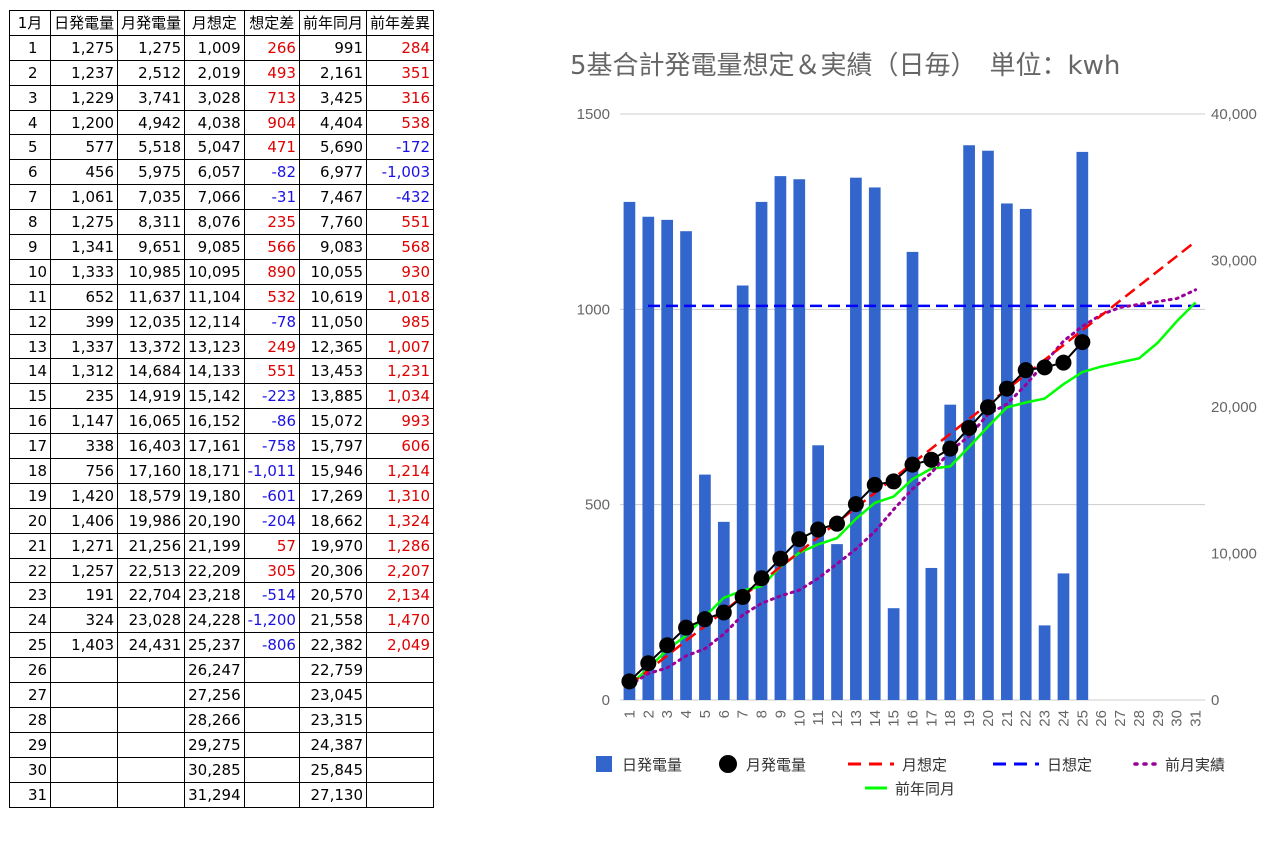 This screenshot has height=853, width=1279. What do you see at coordinates (271, 421) in the screenshot?
I see `table-cell: -86` at bounding box center [271, 421].